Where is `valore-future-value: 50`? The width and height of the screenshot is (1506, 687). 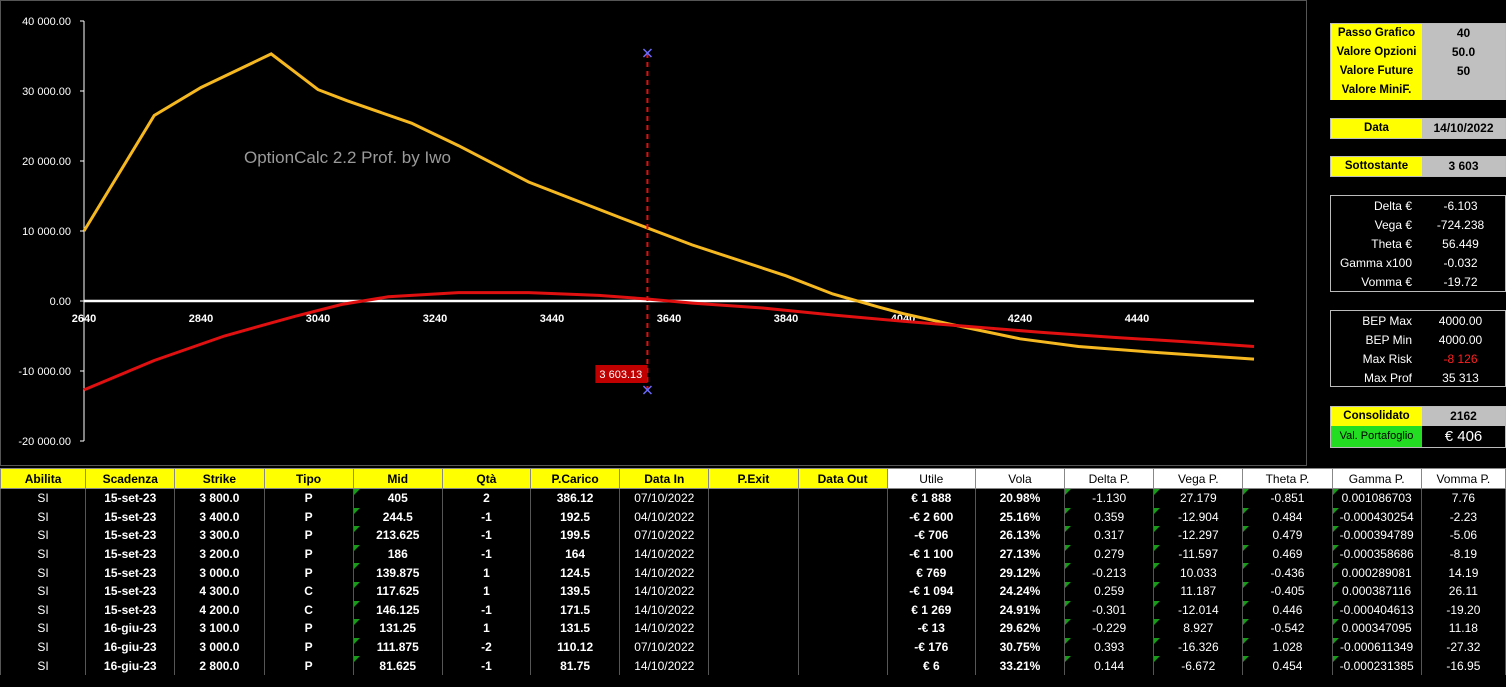 valore-future-value: 50 is located at coordinates (1463, 71).